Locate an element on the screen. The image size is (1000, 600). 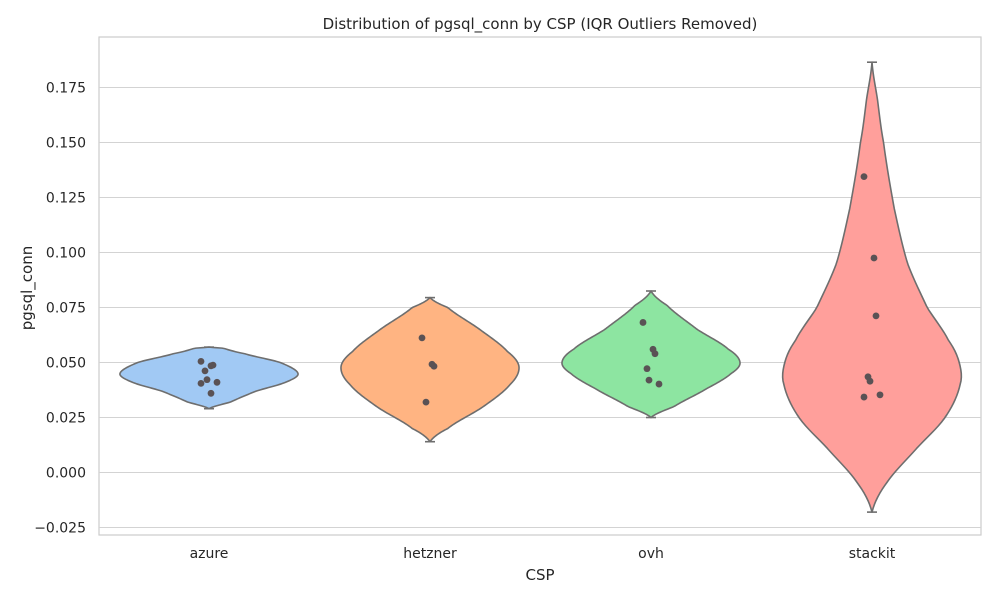
y-tick-label: 0.050 is located at coordinates (66, 364).